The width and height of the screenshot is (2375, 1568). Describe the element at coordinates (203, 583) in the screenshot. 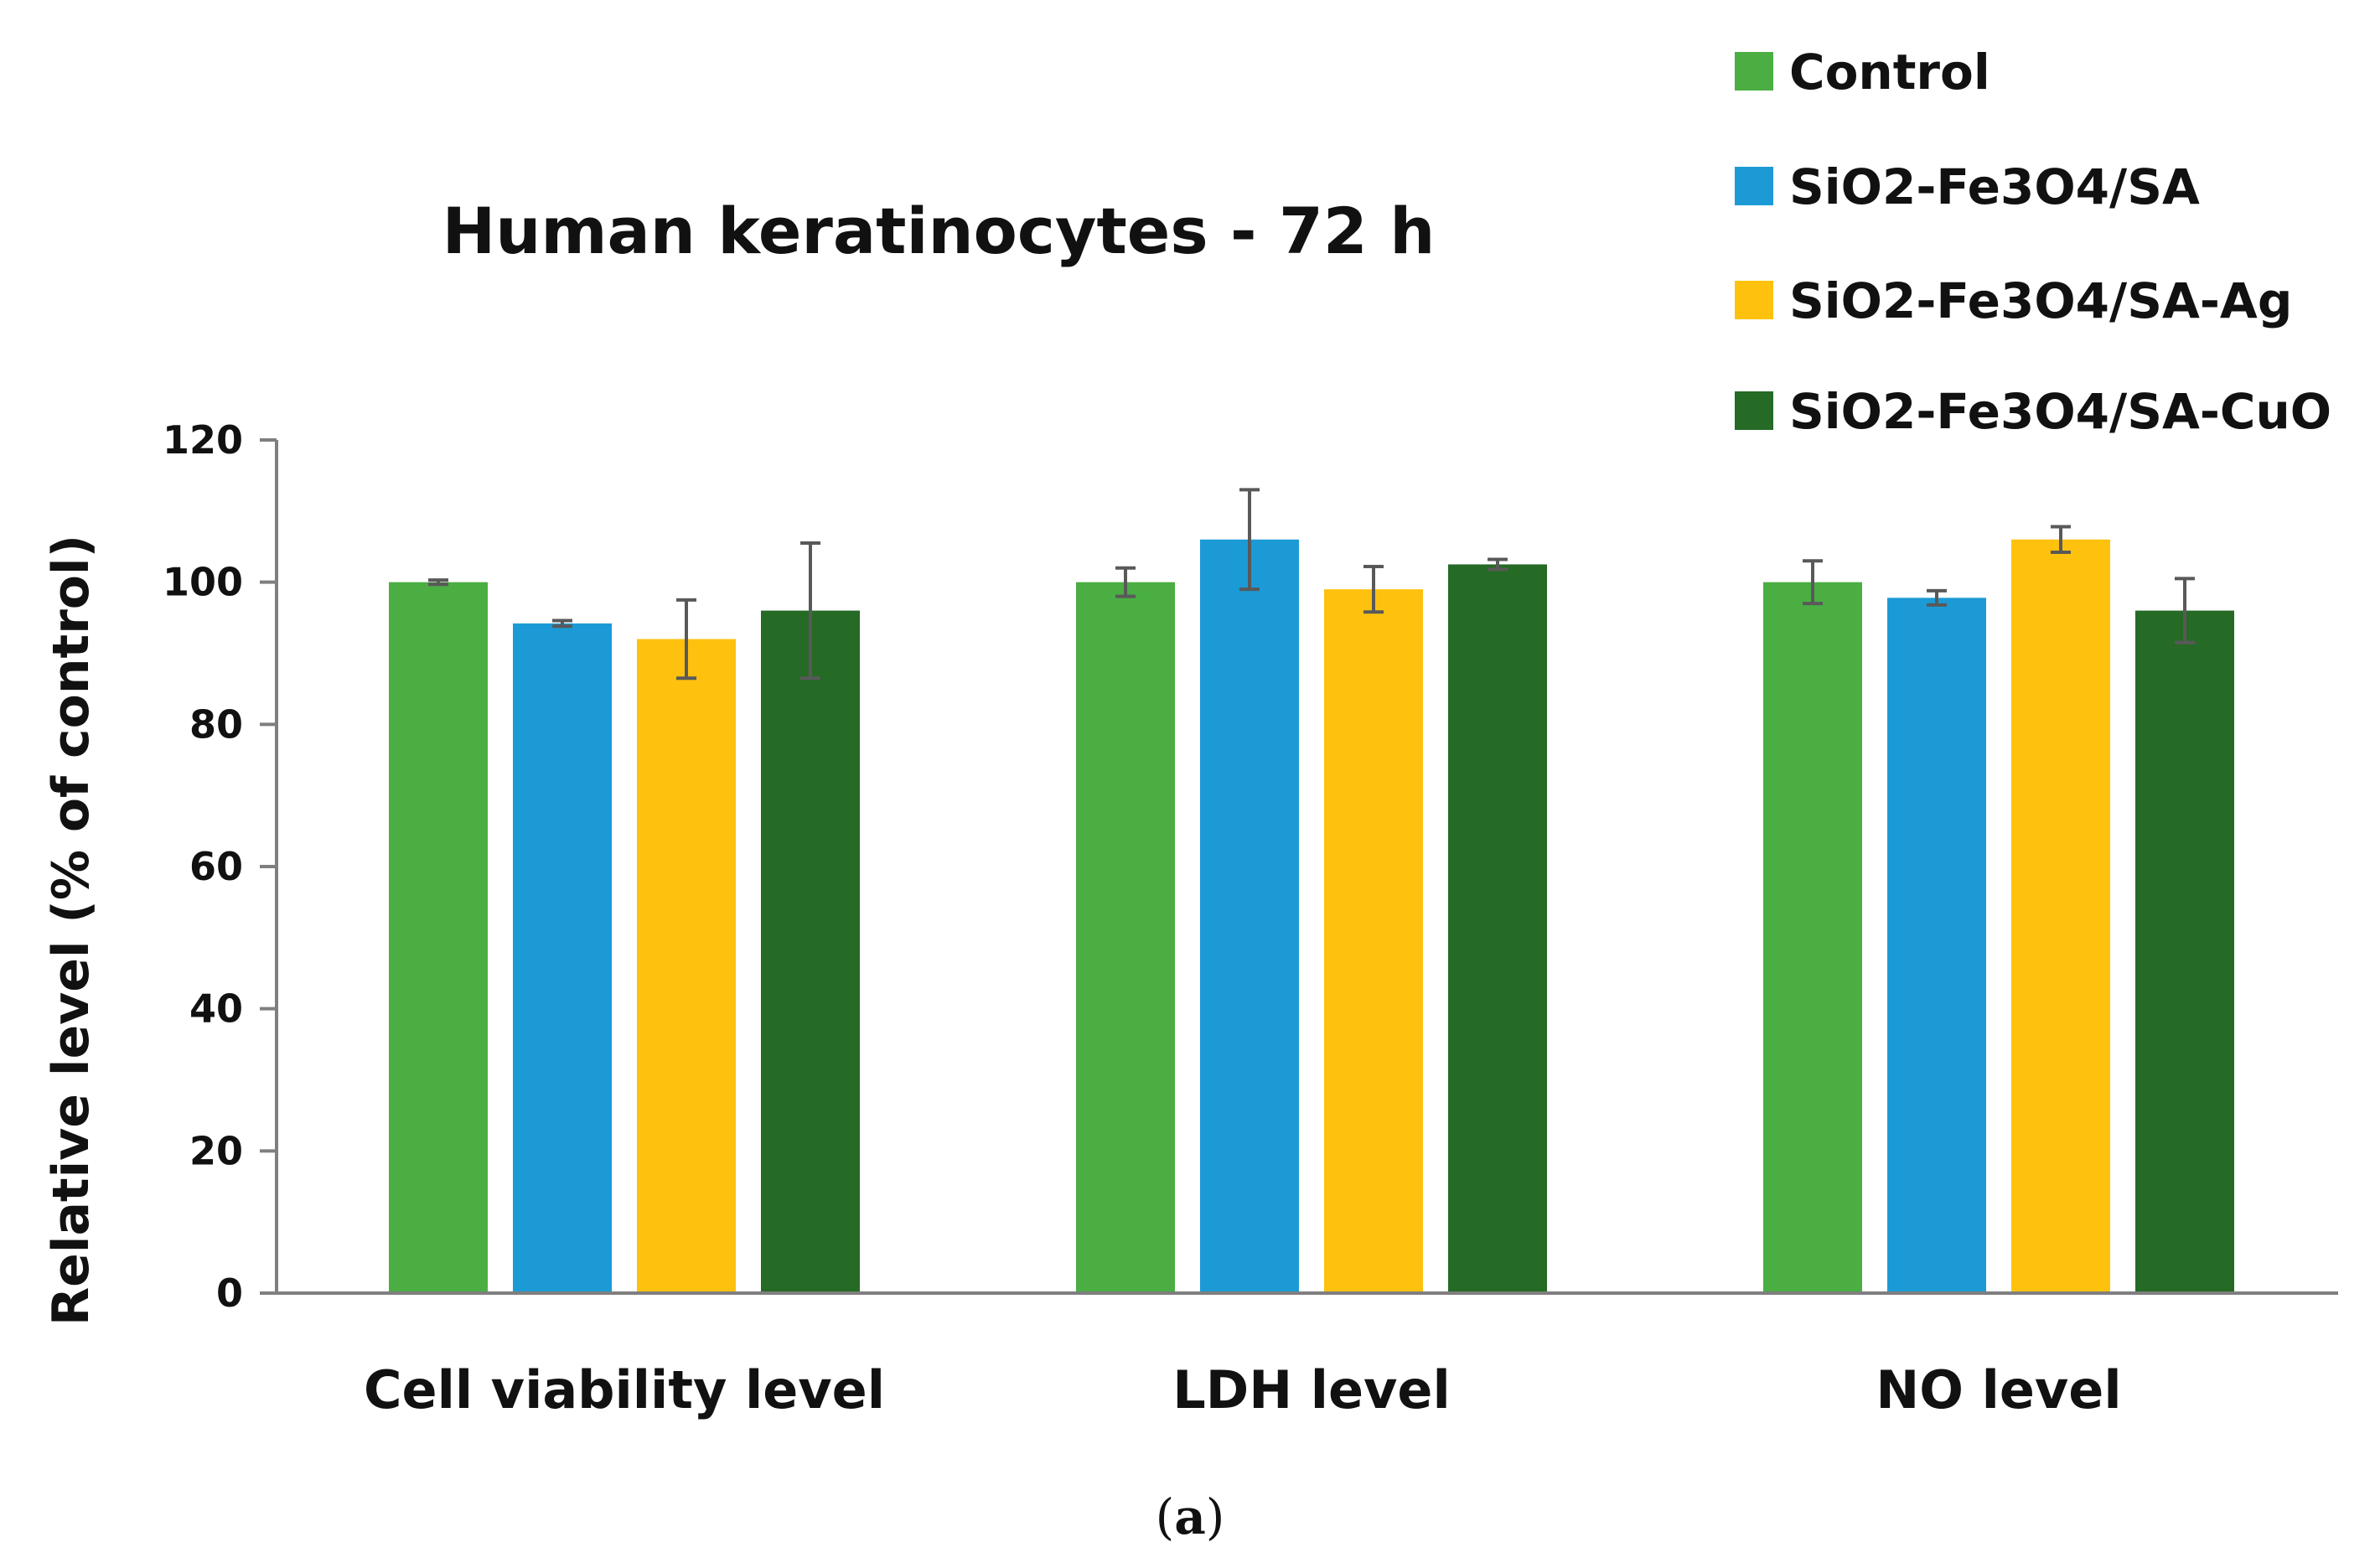

I see `y-tick-label: 100` at that location.